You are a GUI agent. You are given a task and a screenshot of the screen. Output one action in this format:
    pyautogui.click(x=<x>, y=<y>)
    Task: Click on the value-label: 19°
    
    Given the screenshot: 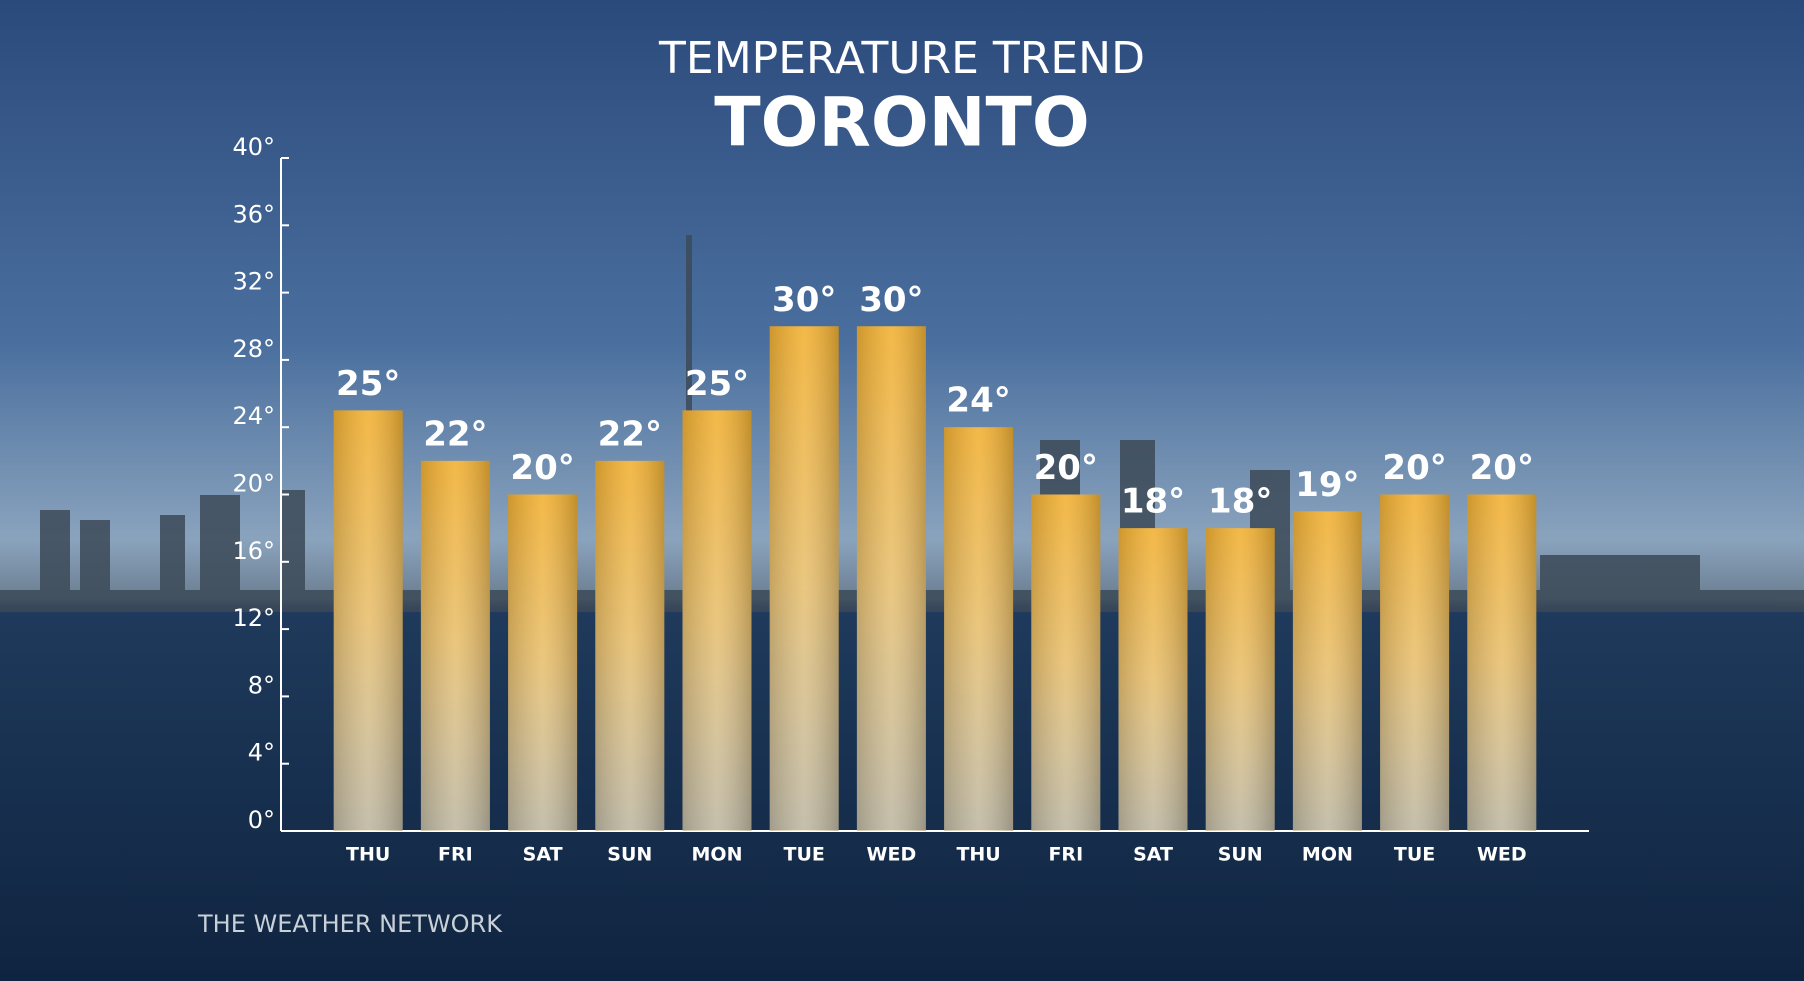 What is the action you would take?
    pyautogui.click(x=1327, y=485)
    